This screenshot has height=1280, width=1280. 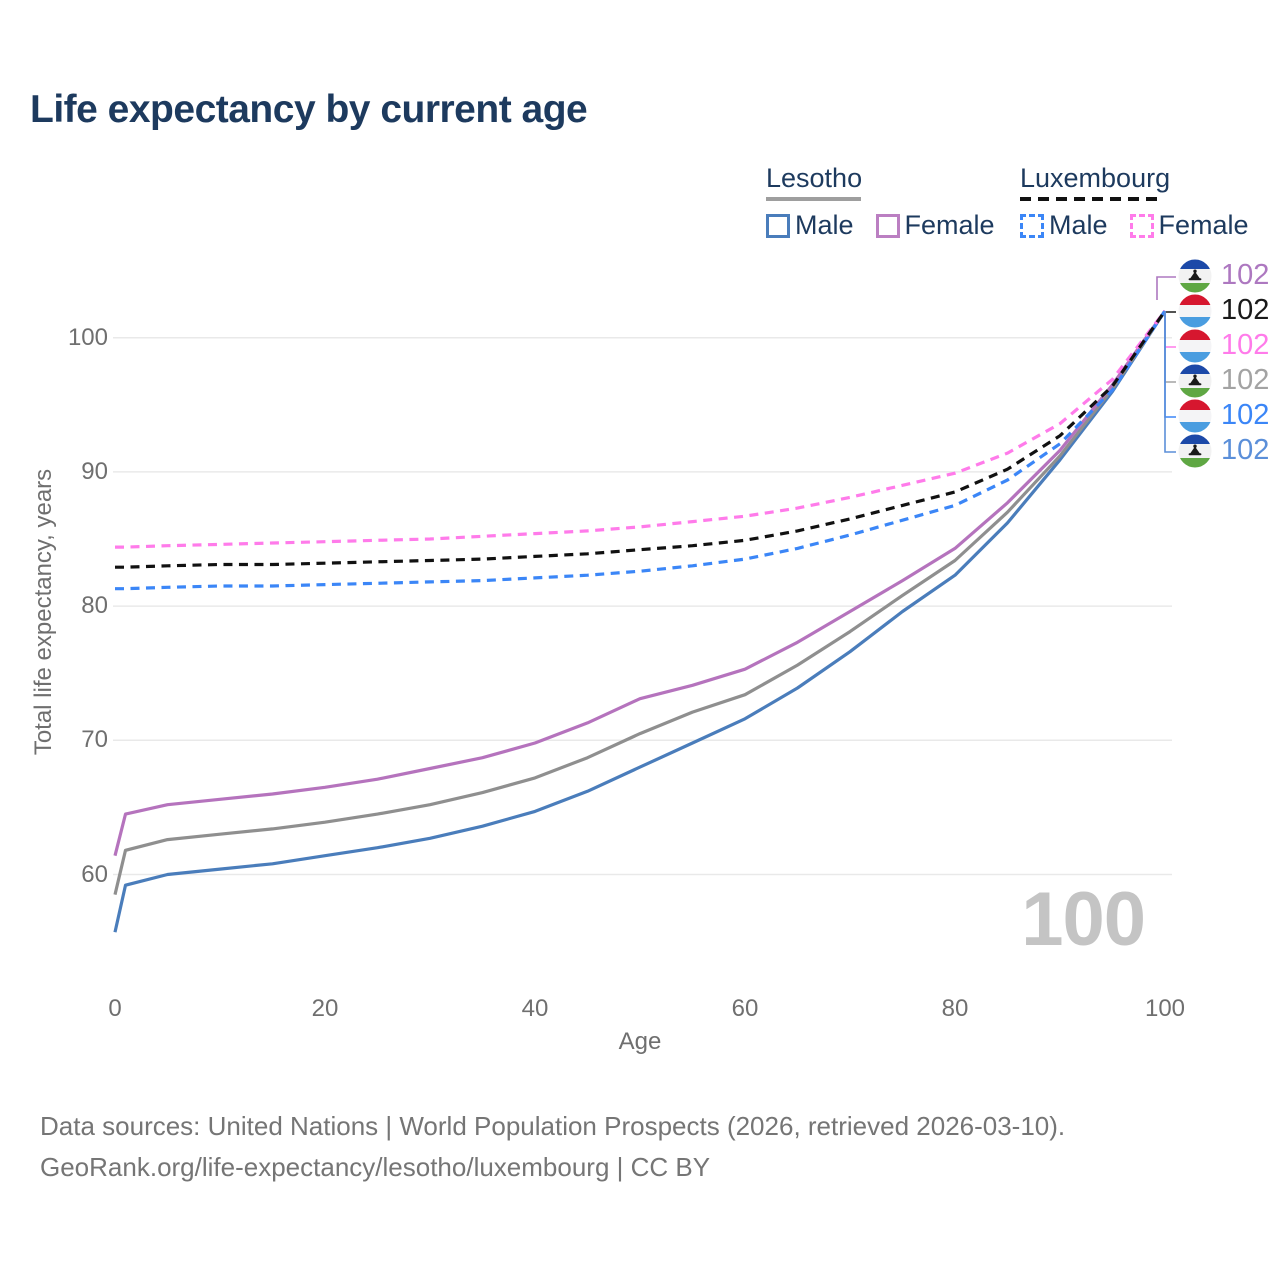 I want to click on y-tick-label-100: 100, so click(x=87, y=337).